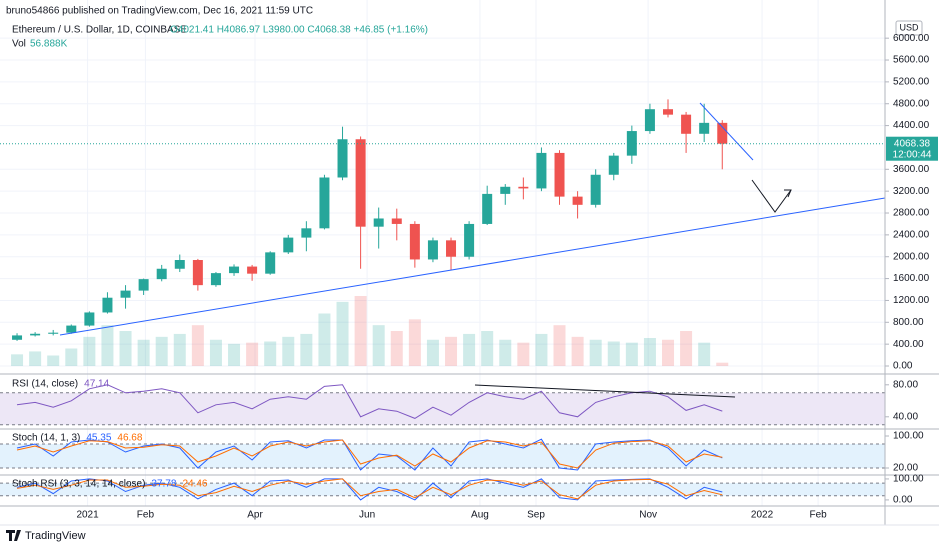 This screenshot has height=548, width=939. I want to click on y-tick-label: 20.00, so click(905, 468).